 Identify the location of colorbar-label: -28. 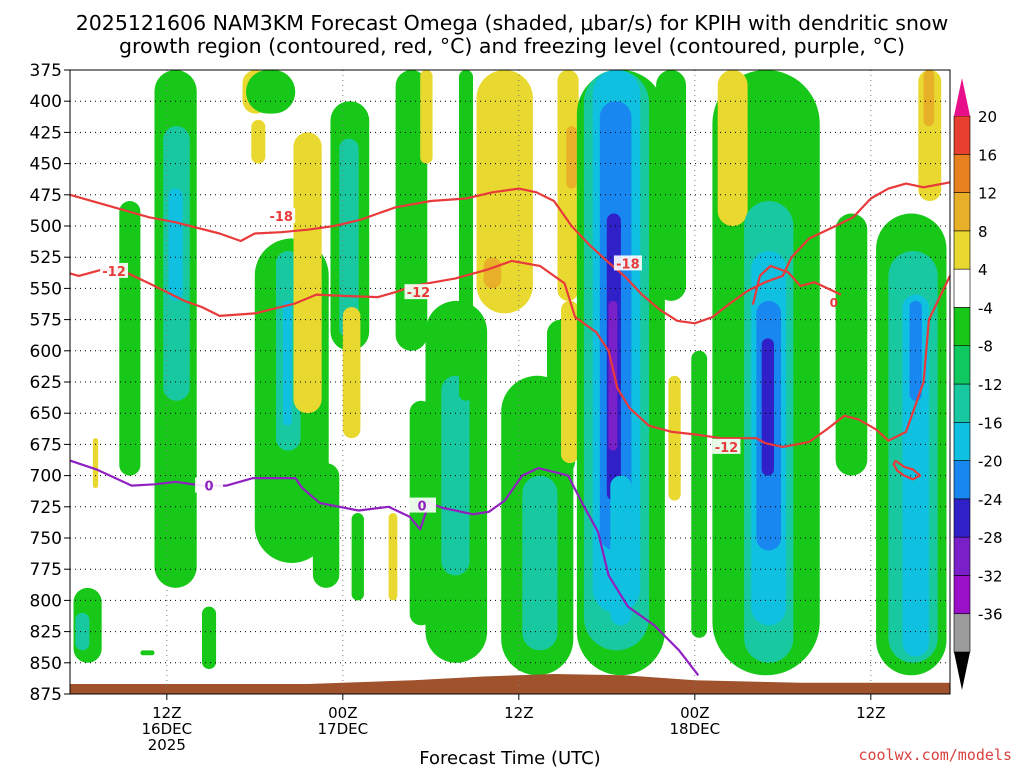
(990, 538).